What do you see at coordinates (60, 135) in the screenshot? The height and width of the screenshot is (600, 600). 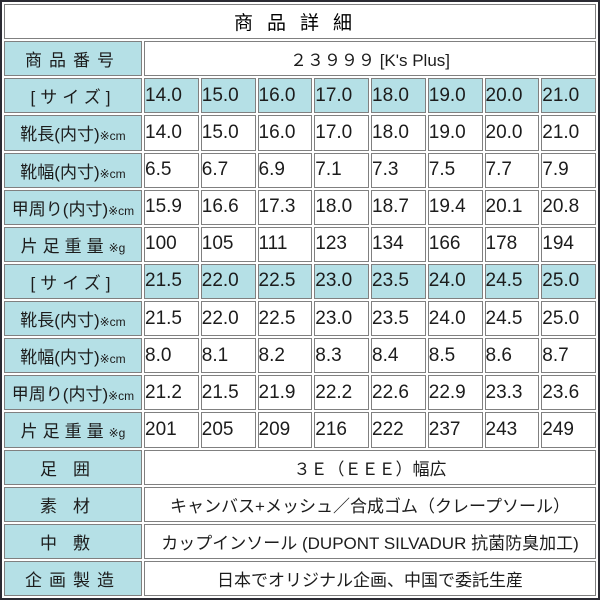 I see `spec-label: 靴長(内寸)` at bounding box center [60, 135].